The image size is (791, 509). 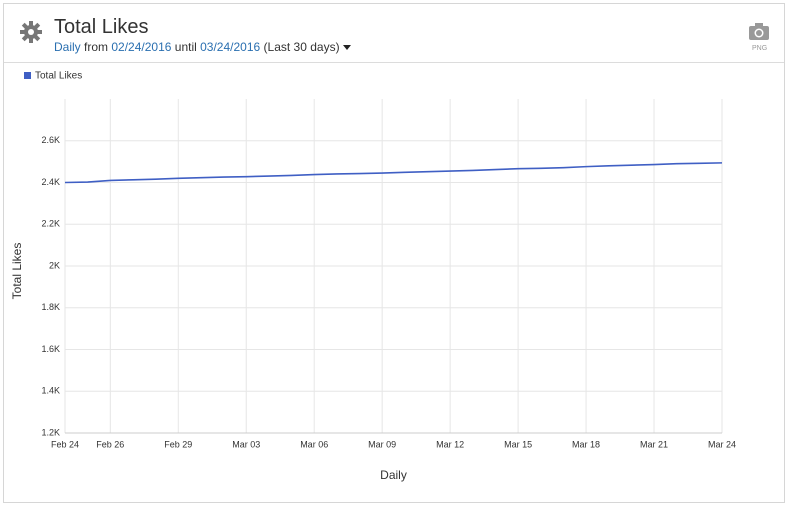 What do you see at coordinates (393, 475) in the screenshot?
I see `x-axis-title: Daily` at bounding box center [393, 475].